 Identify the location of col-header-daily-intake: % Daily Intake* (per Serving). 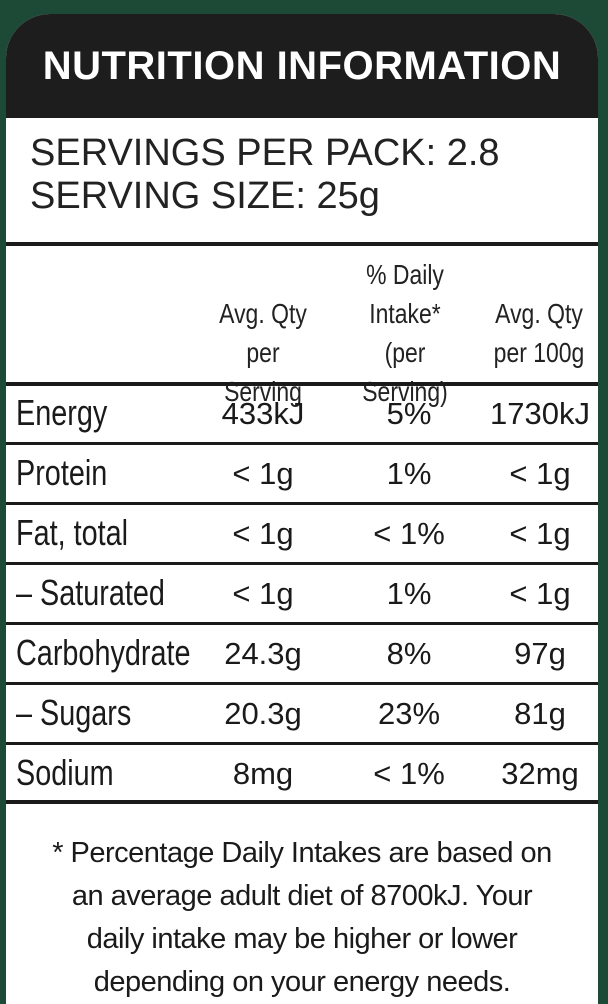
(405, 333).